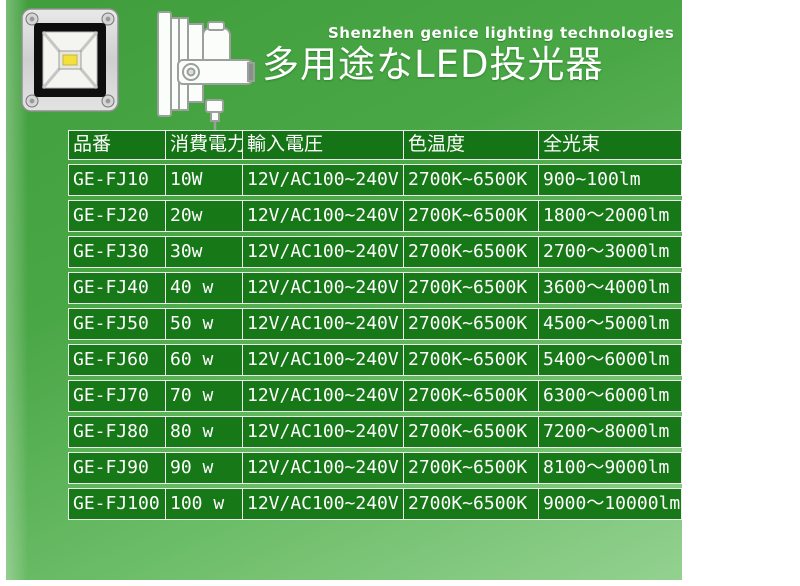 Image resolution: width=800 pixels, height=586 pixels. I want to click on cell-flux: 4500～5000lm, so click(606, 323).